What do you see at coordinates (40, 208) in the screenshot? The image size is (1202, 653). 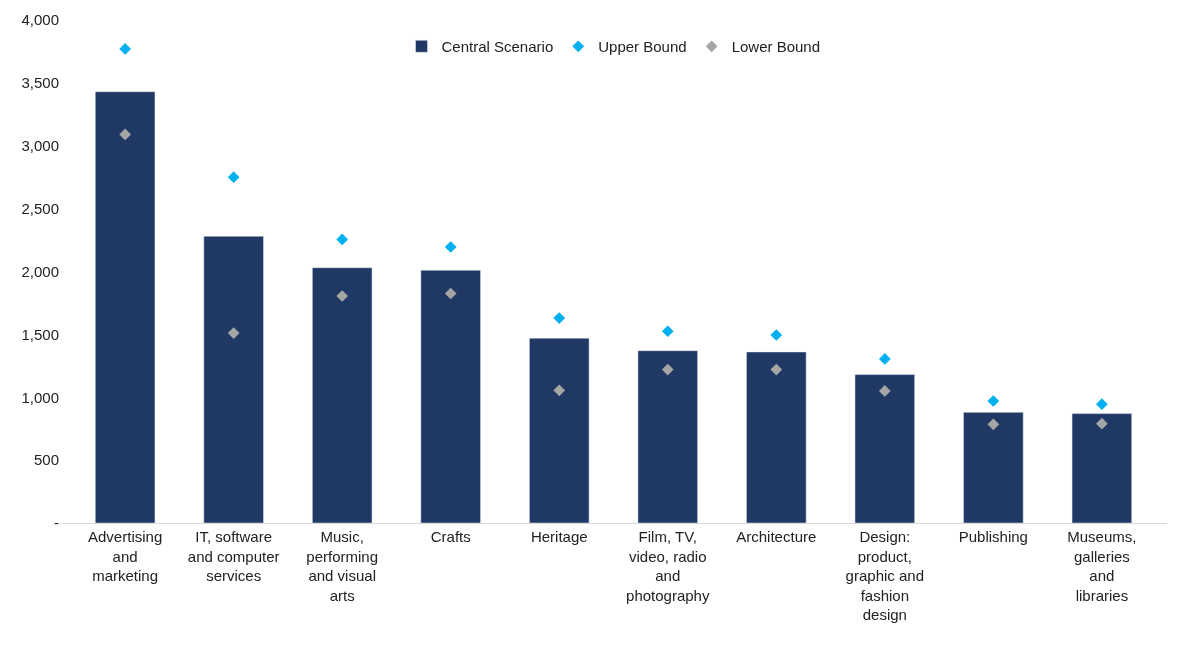 I see `y-tick-label: 2,500` at bounding box center [40, 208].